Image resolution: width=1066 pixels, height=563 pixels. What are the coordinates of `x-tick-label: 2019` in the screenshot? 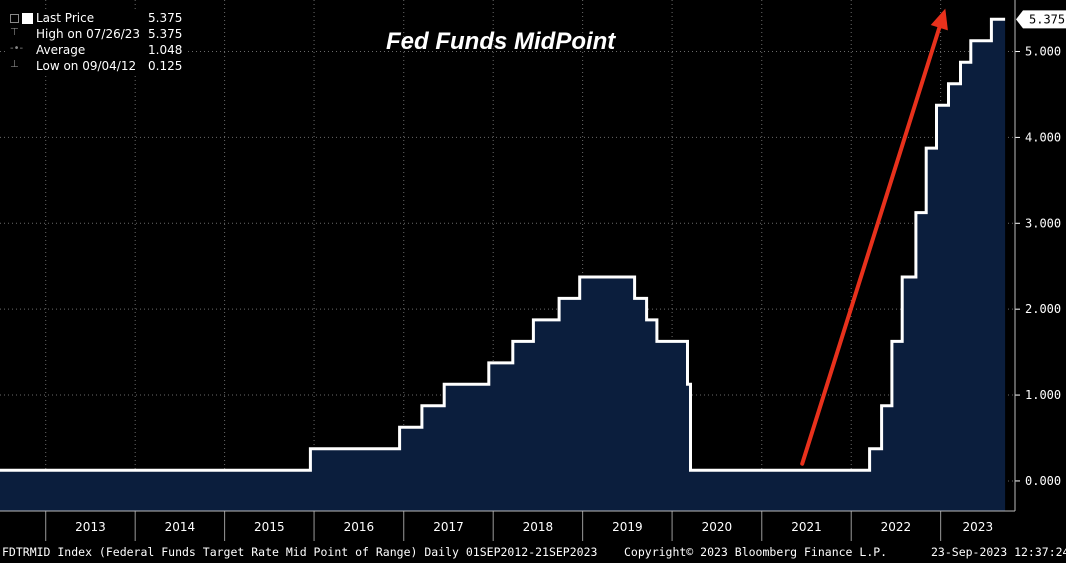 It's located at (627, 527).